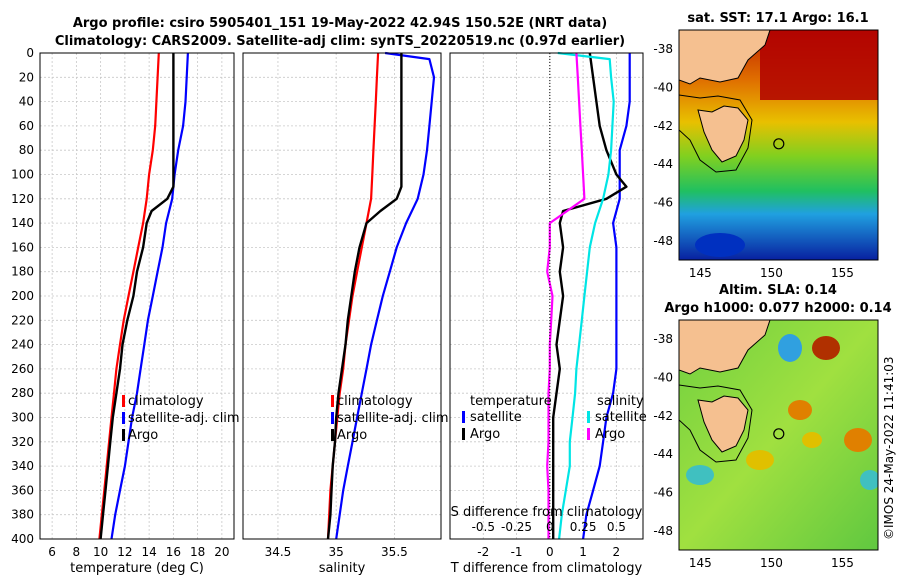 The width and height of the screenshot is (900, 580). Describe the element at coordinates (663, 164) in the screenshot. I see `map-y-tick-label: -44` at that location.